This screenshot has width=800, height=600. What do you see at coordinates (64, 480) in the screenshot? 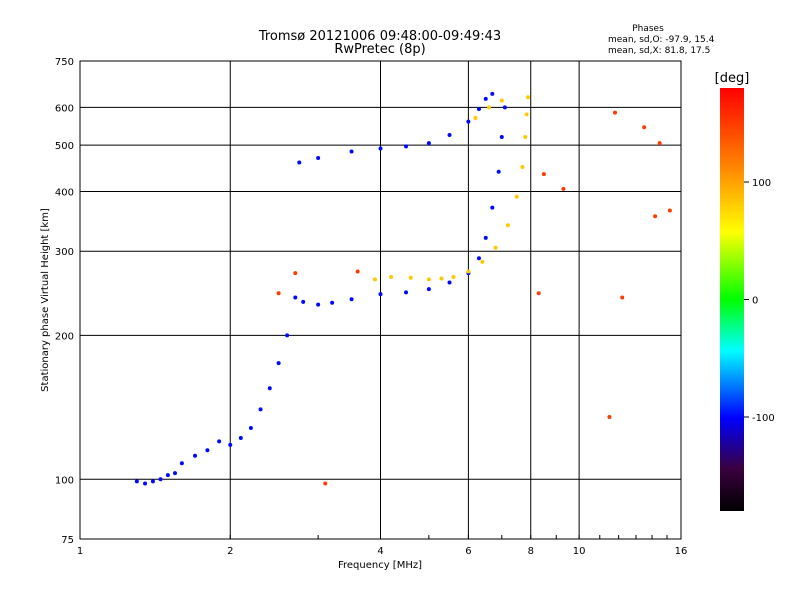
I see `y-tick-label: 100` at bounding box center [64, 480].